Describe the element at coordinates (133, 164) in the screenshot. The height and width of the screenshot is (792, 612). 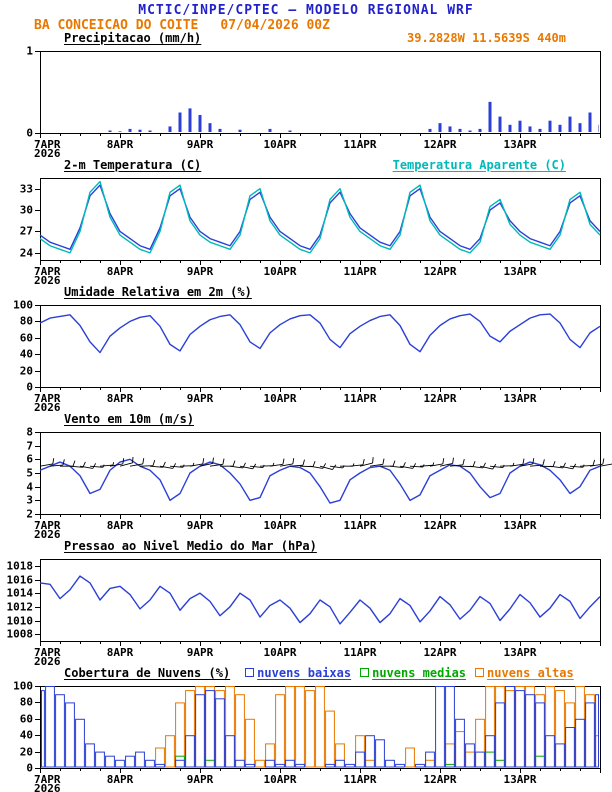
I see `panel-title-temperature: 2-m Temperatura (C)` at that location.